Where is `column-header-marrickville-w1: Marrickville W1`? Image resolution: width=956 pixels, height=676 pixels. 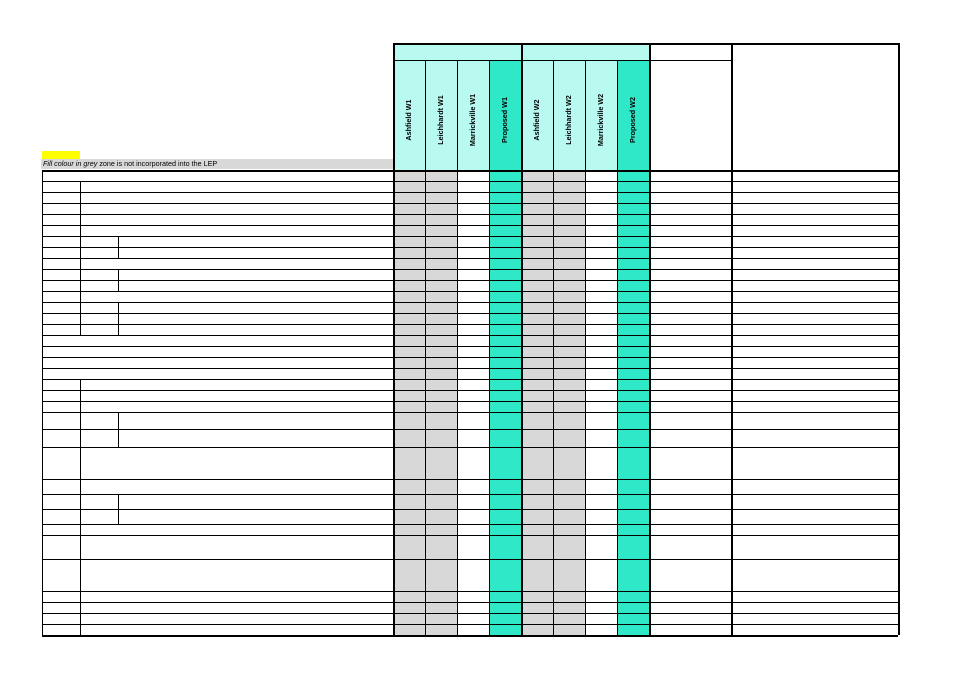
column-header-marrickville-w1: Marrickville W1 is located at coordinates (472, 120).